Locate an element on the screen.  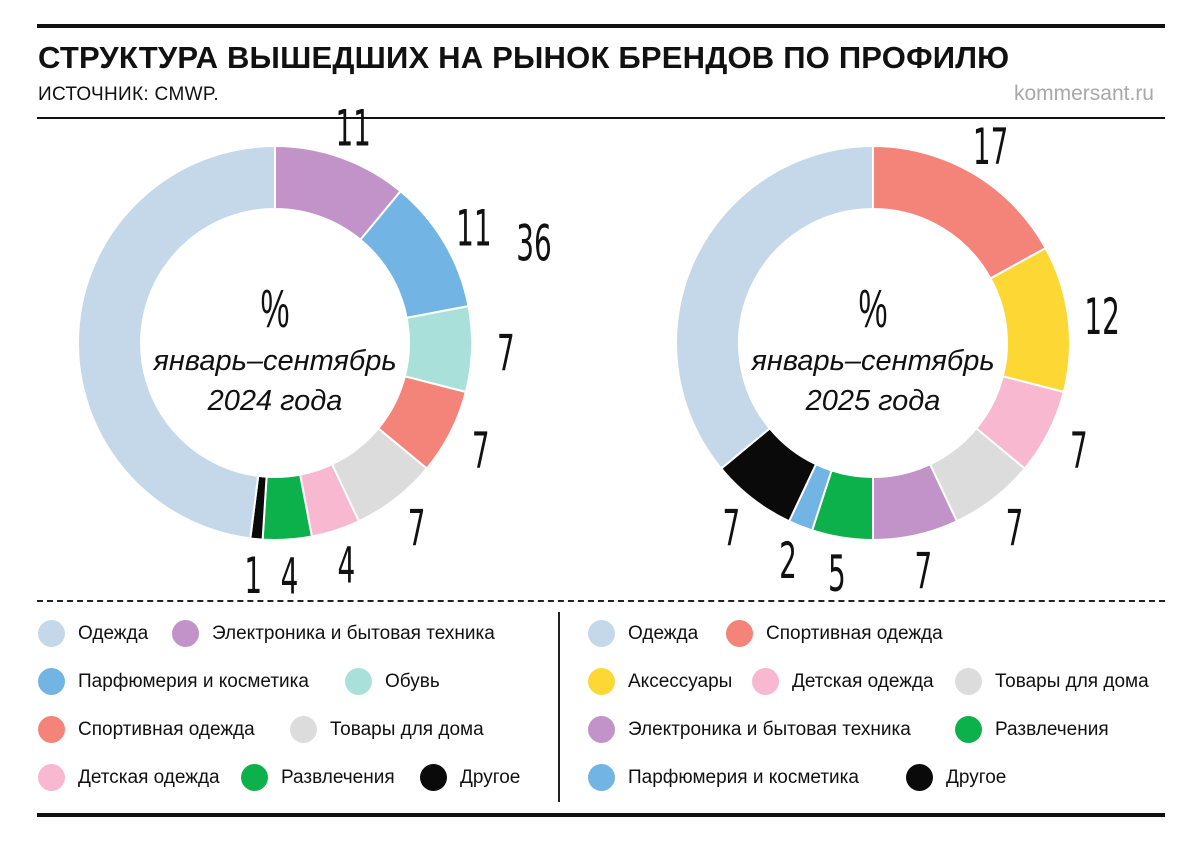
site-credit: kommersant.ru is located at coordinates (1083, 93).